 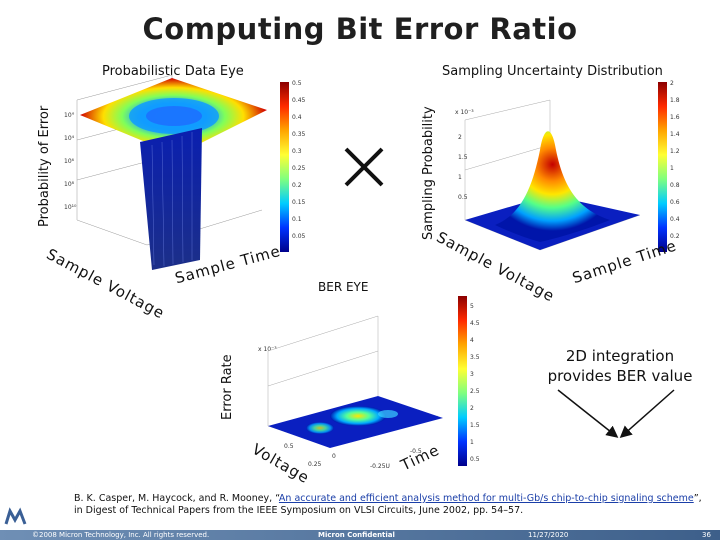 I want to click on ber-colorbar-tick: 5, so click(x=472, y=306).